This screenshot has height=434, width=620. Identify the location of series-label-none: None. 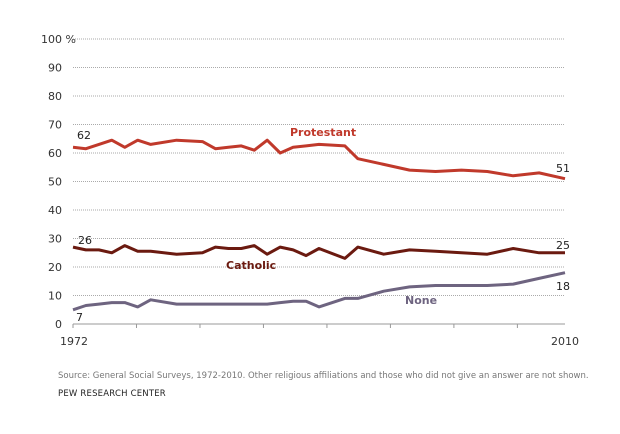
(421, 300).